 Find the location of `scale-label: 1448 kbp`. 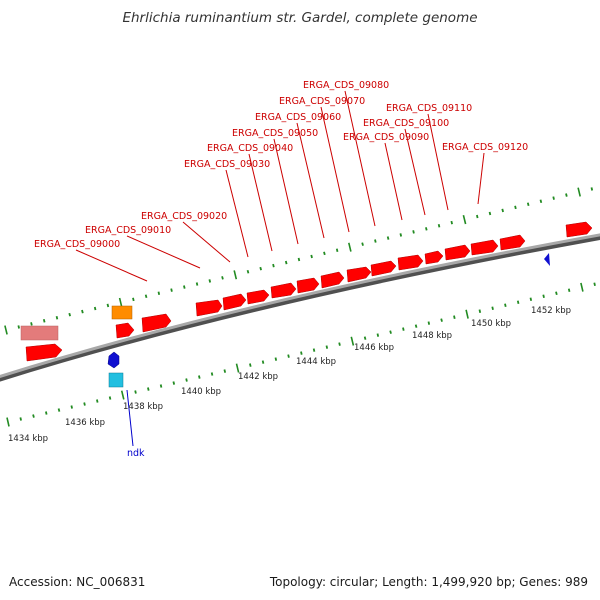

scale-label: 1448 kbp is located at coordinates (432, 336).